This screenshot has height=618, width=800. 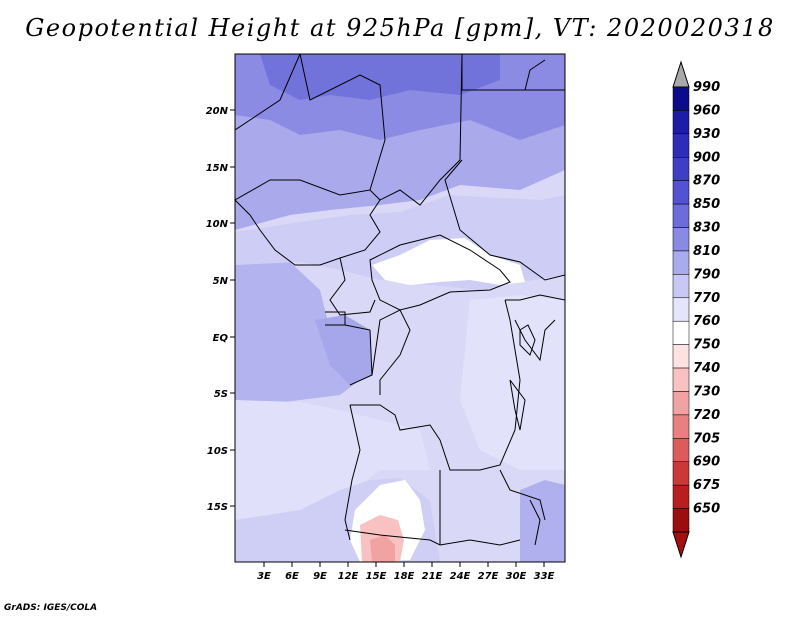 What do you see at coordinates (217, 224) in the screenshot?
I see `lat-tick-label: 10N` at bounding box center [217, 224].